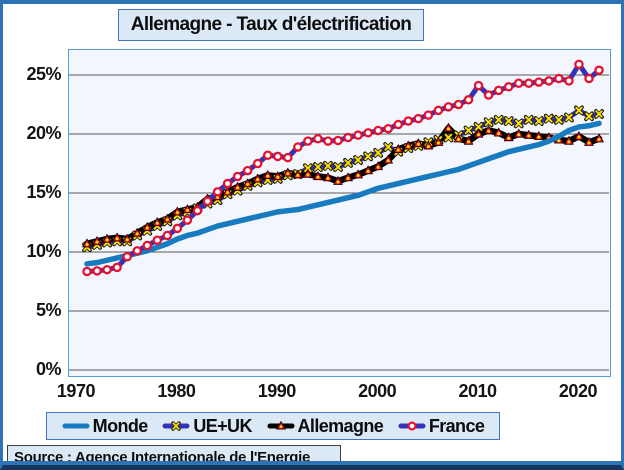  What do you see at coordinates (43, 192) in the screenshot?
I see `y-tick-15pct: 15%` at bounding box center [43, 192].